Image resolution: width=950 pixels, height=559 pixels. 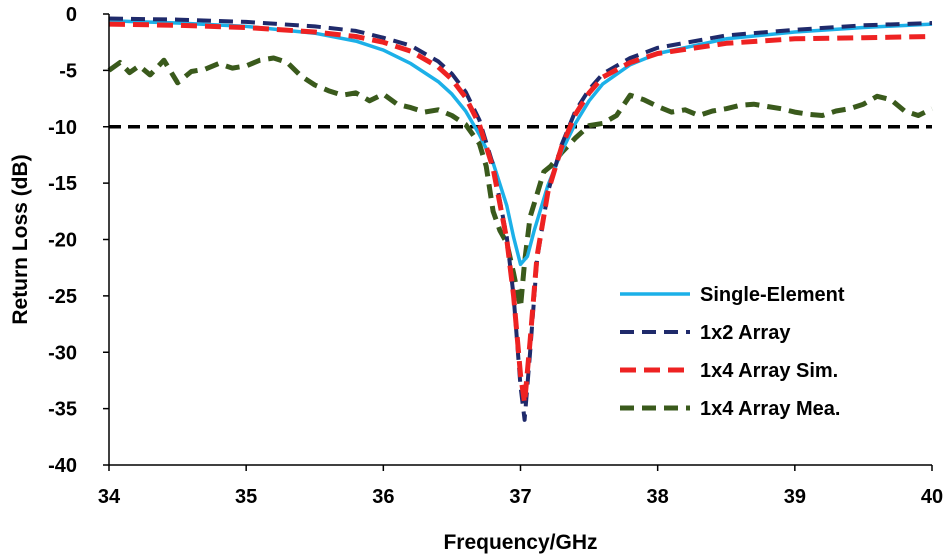 What do you see at coordinates (62, 353) in the screenshot?
I see `y-tick-label: -30` at bounding box center [62, 353].